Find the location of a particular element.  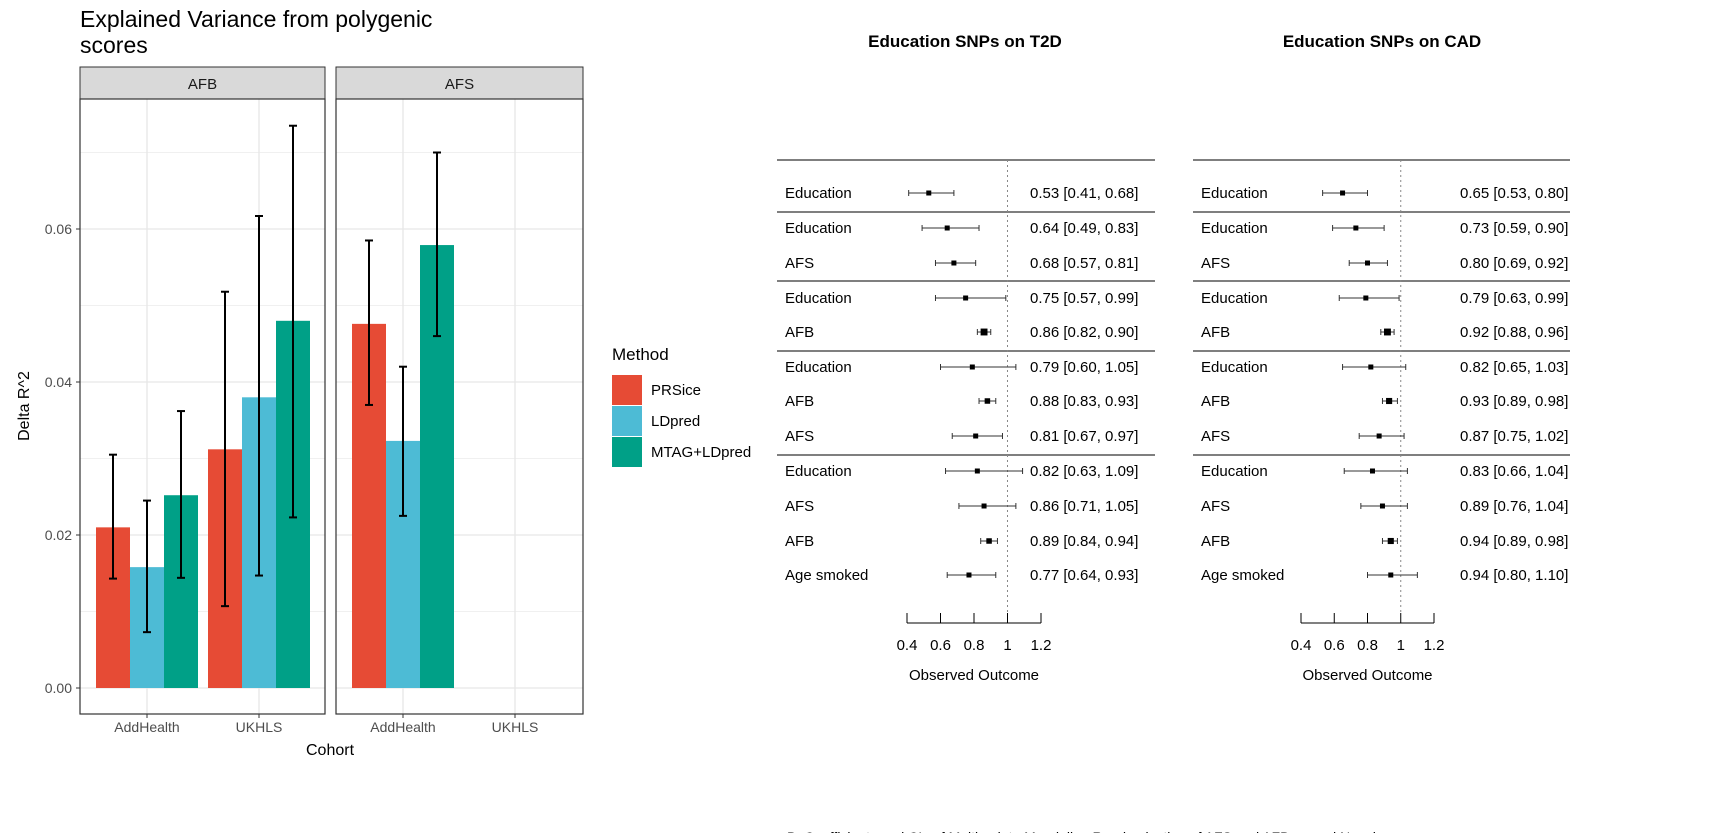

forest-title: Education SNPs on CAD is located at coordinates (1382, 41).